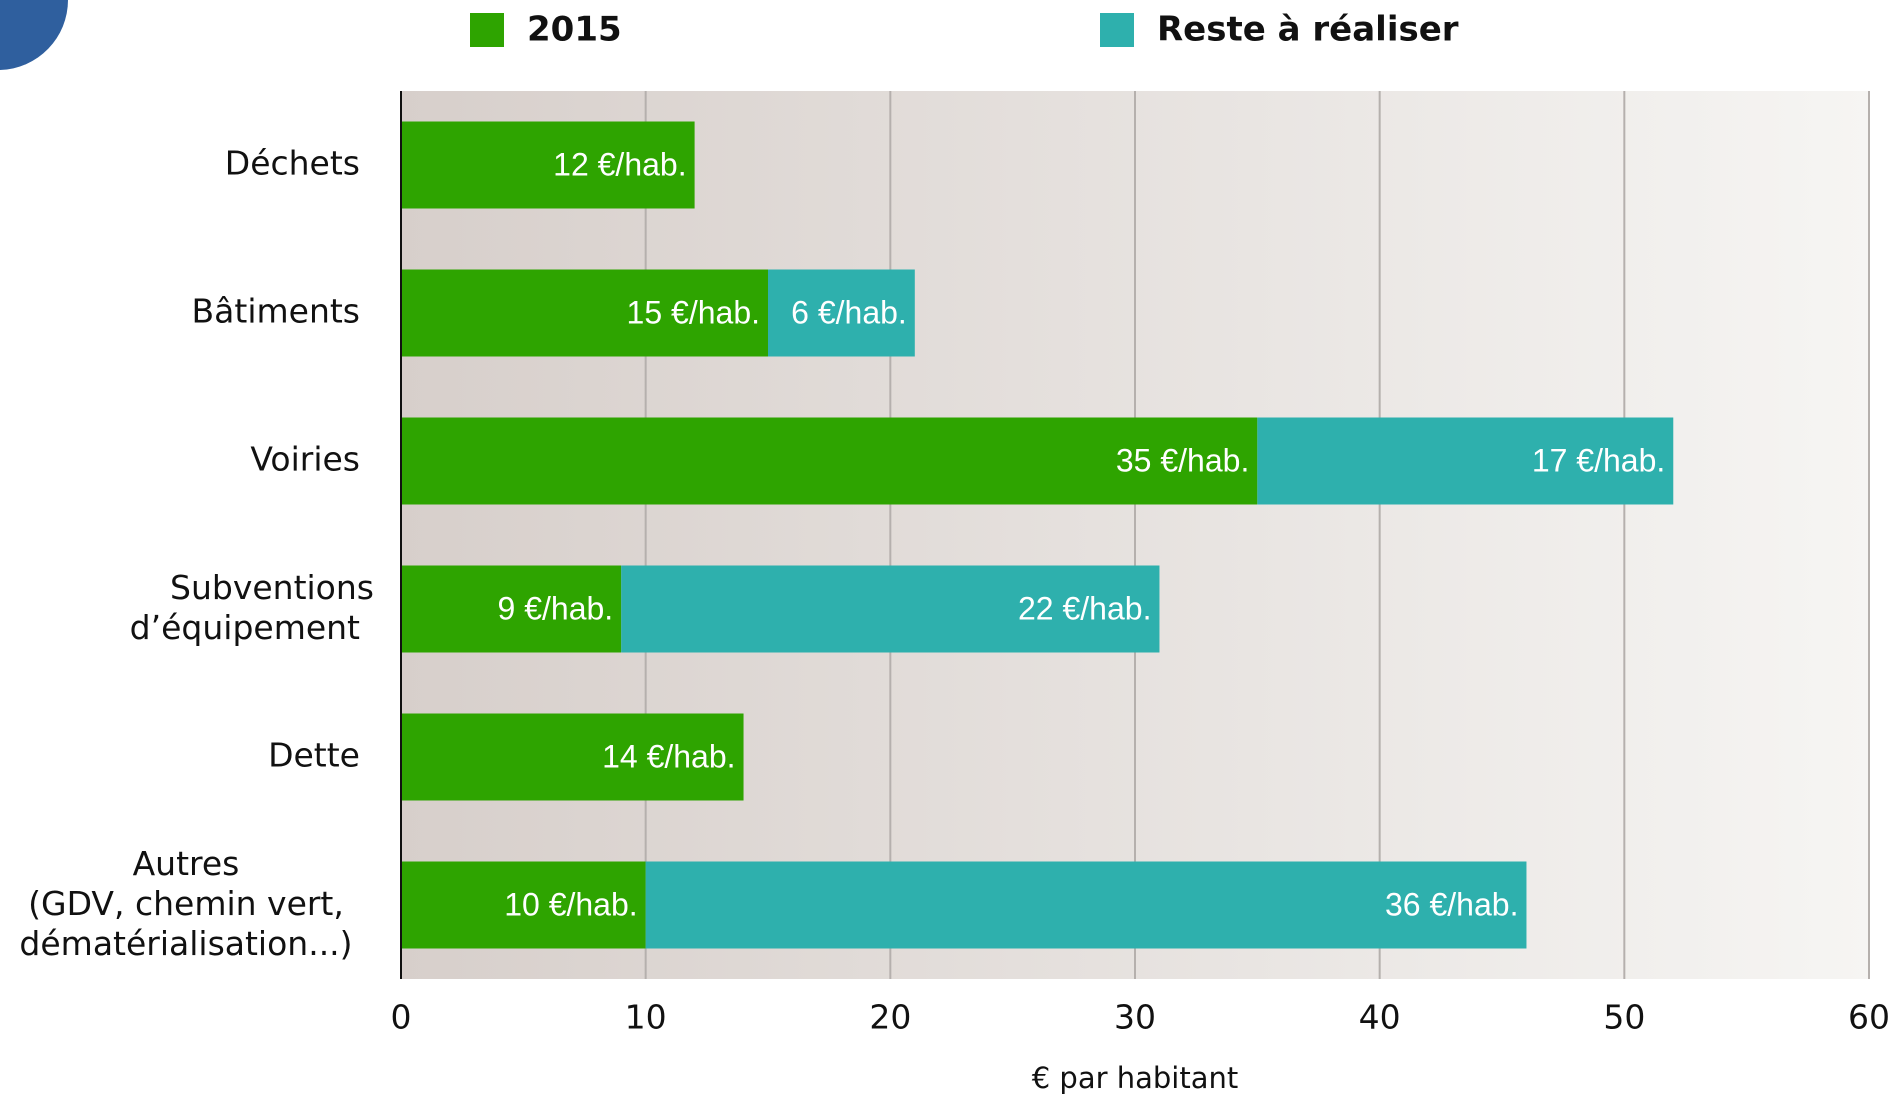 This screenshot has height=1096, width=1892. Describe the element at coordinates (1182, 460) in the screenshot. I see `value-label: 35 €/hab.` at that location.